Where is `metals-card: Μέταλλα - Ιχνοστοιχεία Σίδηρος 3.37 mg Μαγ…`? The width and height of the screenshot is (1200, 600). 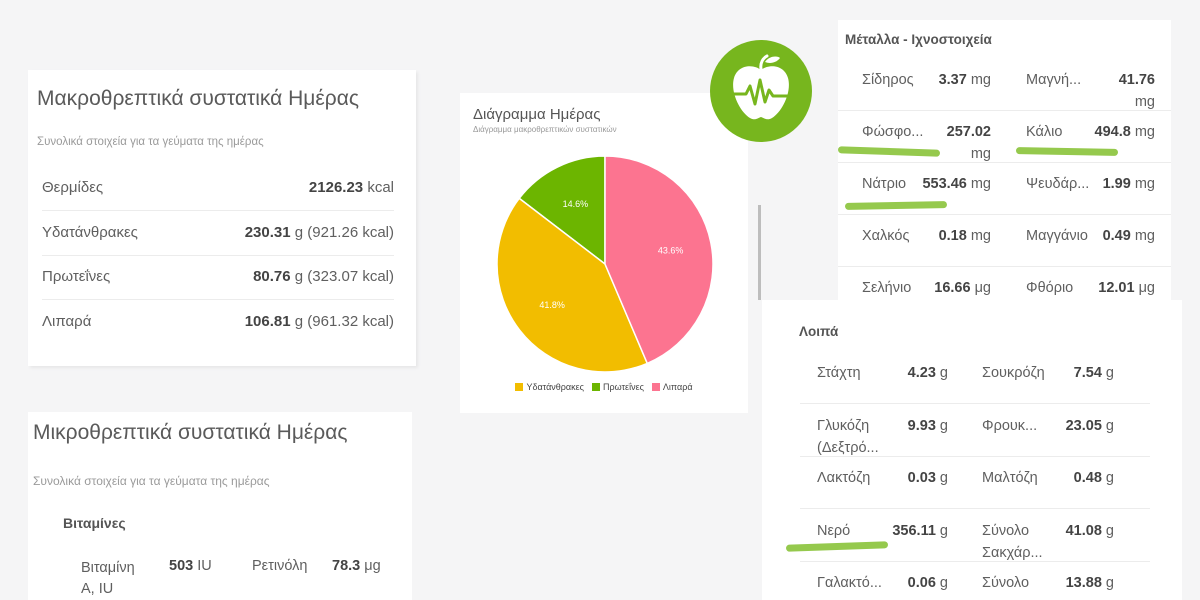
metals-card: Μέταλλα - Ιχνοστοιχεία Σίδηρος 3.37 mg Μαγ… is located at coordinates (1004, 161).